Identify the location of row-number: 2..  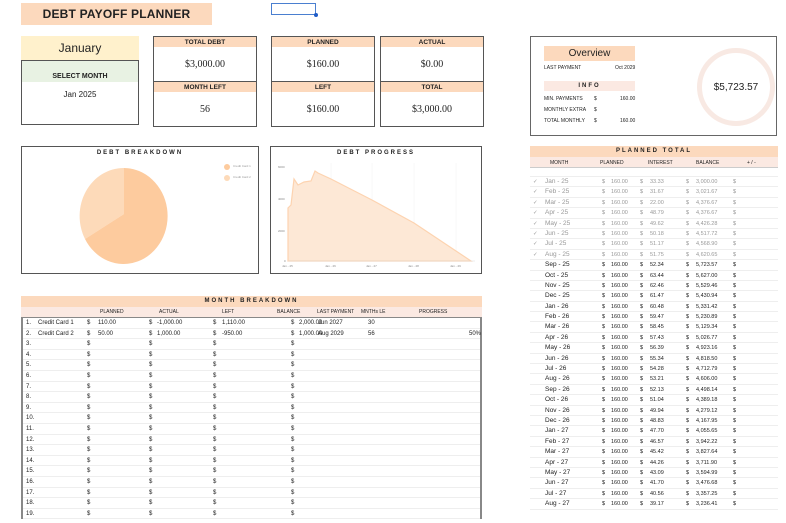
(29, 333).